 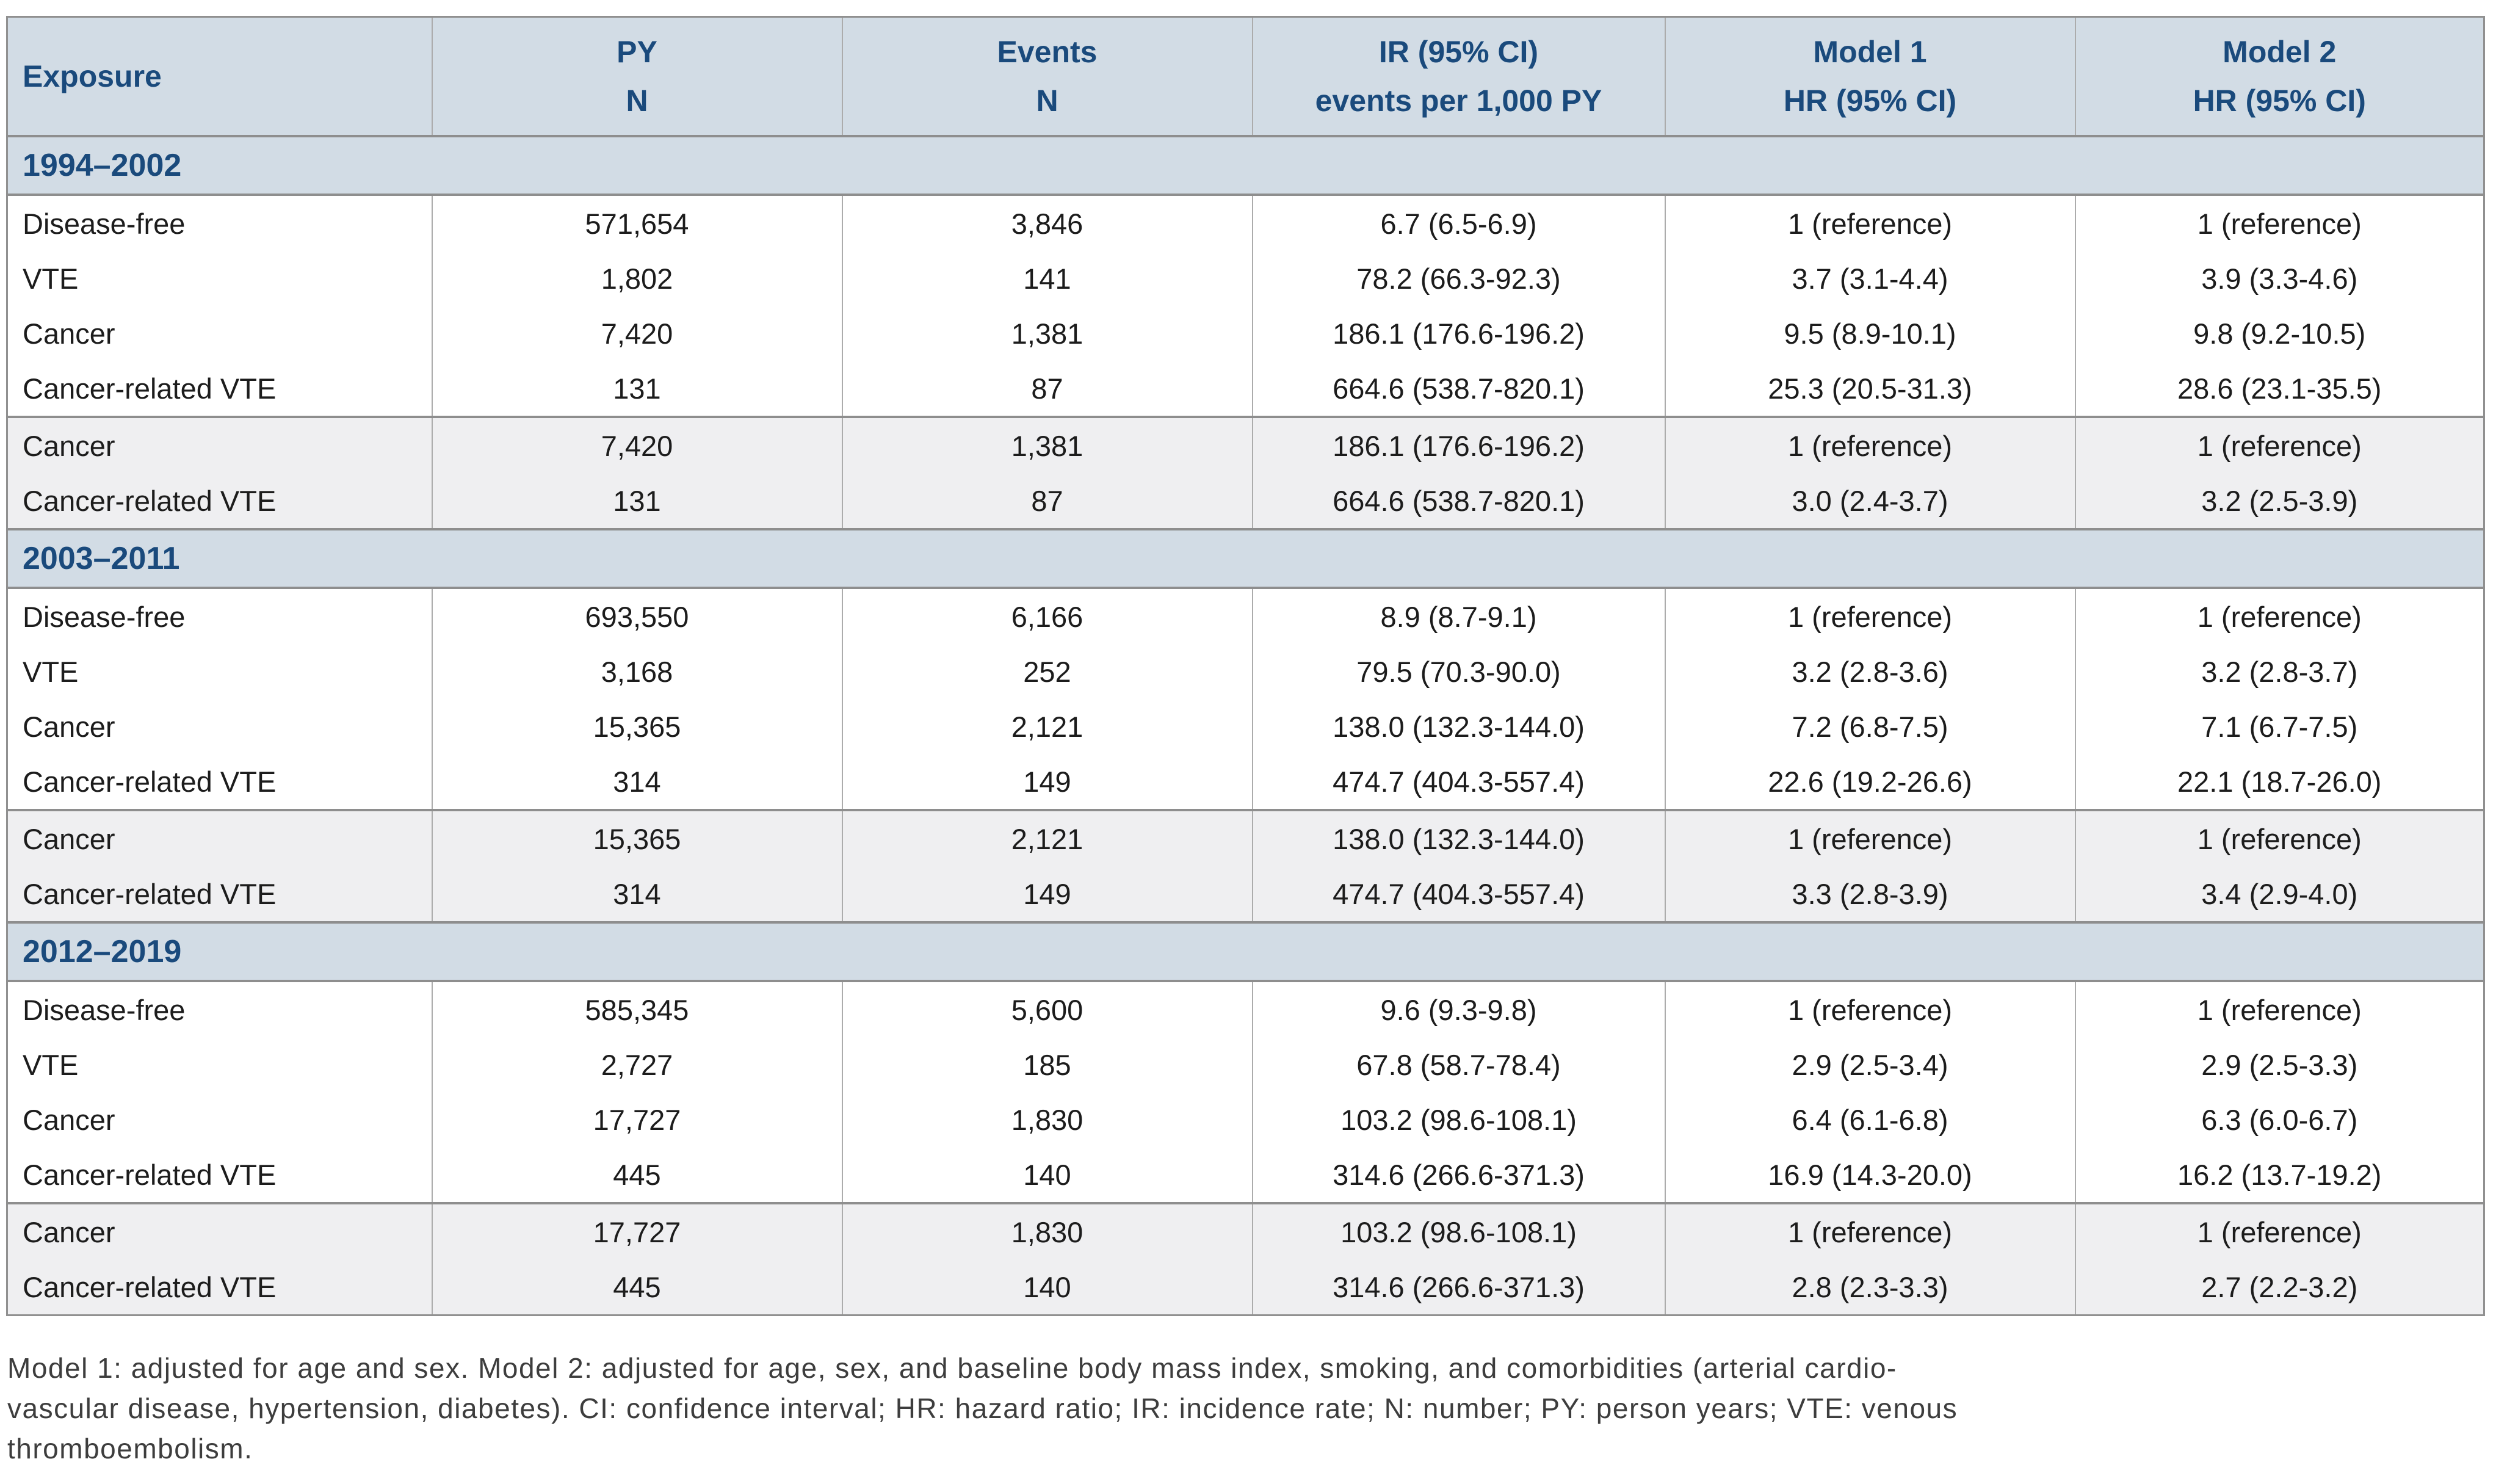 I want to click on model1-cell: 25.3 (20.5-31.3), so click(x=1869, y=389).